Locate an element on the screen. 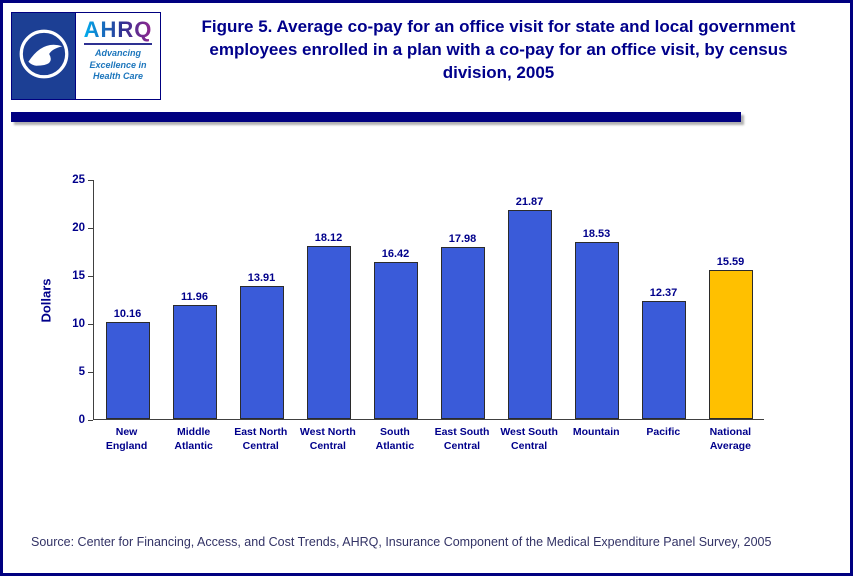 The width and height of the screenshot is (853, 576). y-tick: 5 is located at coordinates (86, 372).